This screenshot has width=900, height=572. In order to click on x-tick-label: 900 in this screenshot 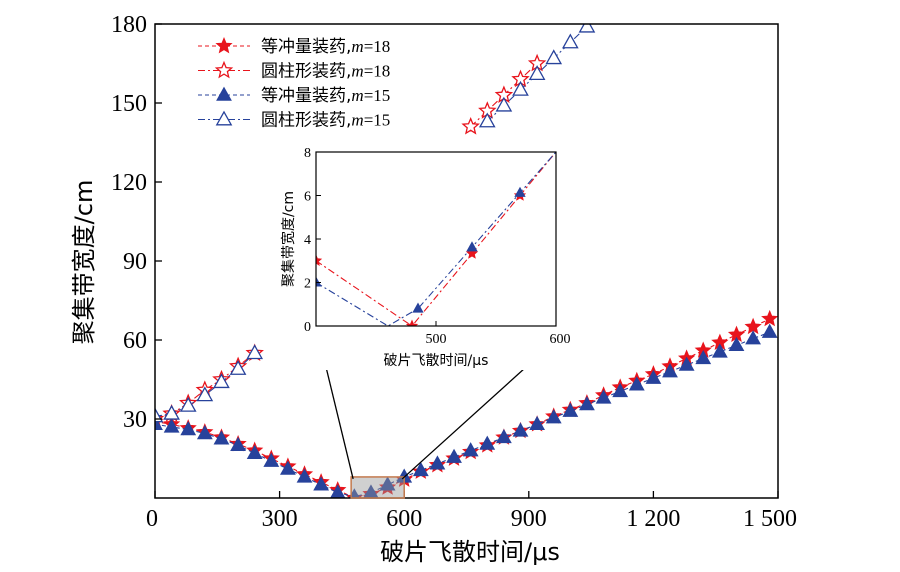, I will do `click(529, 519)`.